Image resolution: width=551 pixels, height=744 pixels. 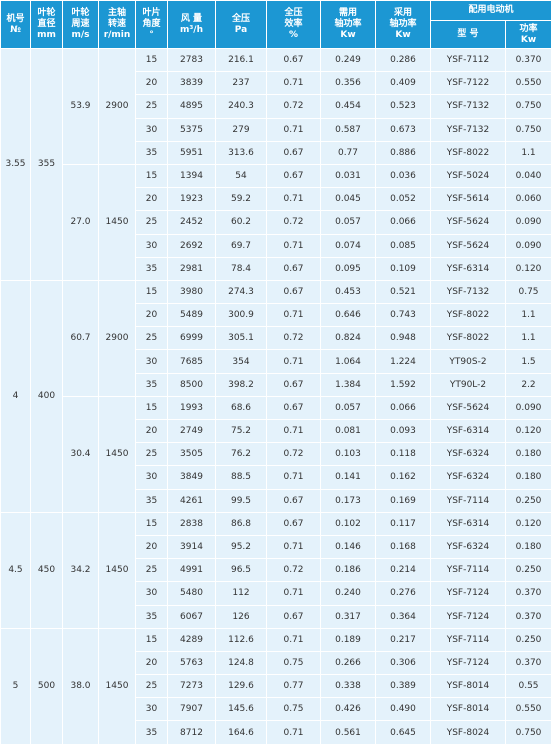 I want to click on cell-text: 2692, so click(x=191, y=245).